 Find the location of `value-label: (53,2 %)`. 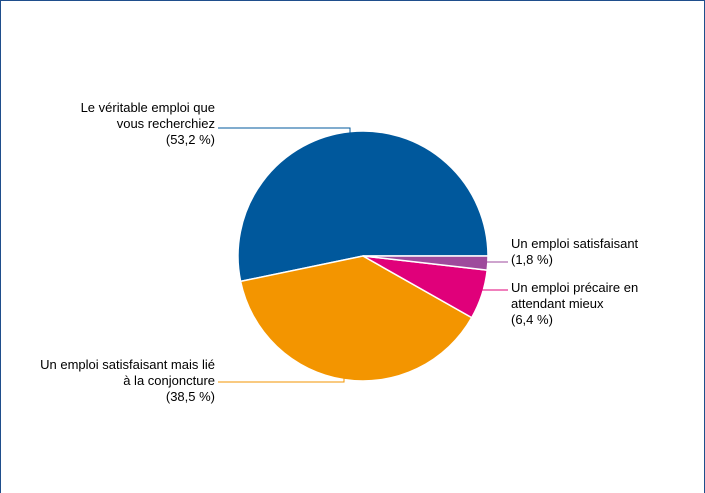

value-label: (53,2 %) is located at coordinates (190, 139).